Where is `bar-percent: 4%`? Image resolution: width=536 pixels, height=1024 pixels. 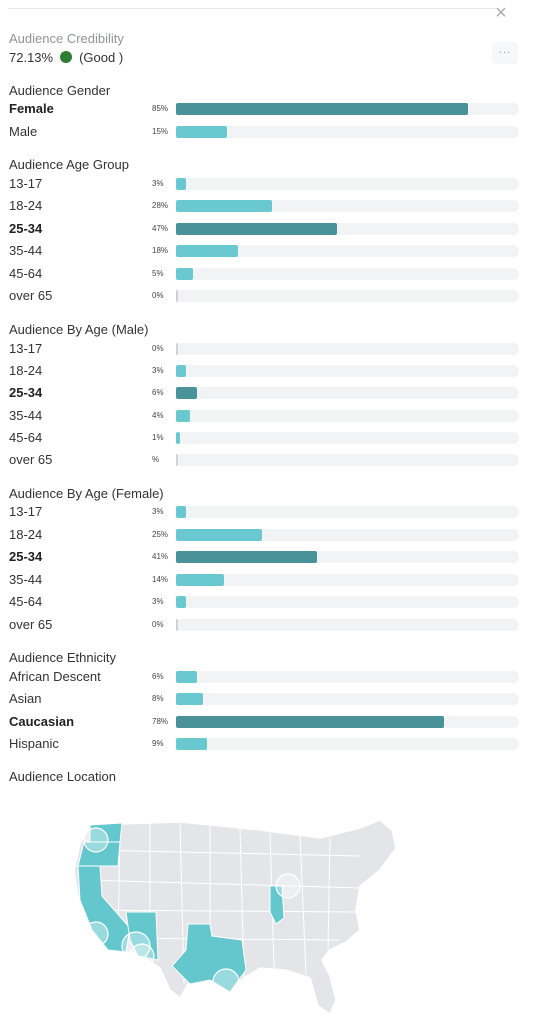
bar-percent: 4% is located at coordinates (158, 415).